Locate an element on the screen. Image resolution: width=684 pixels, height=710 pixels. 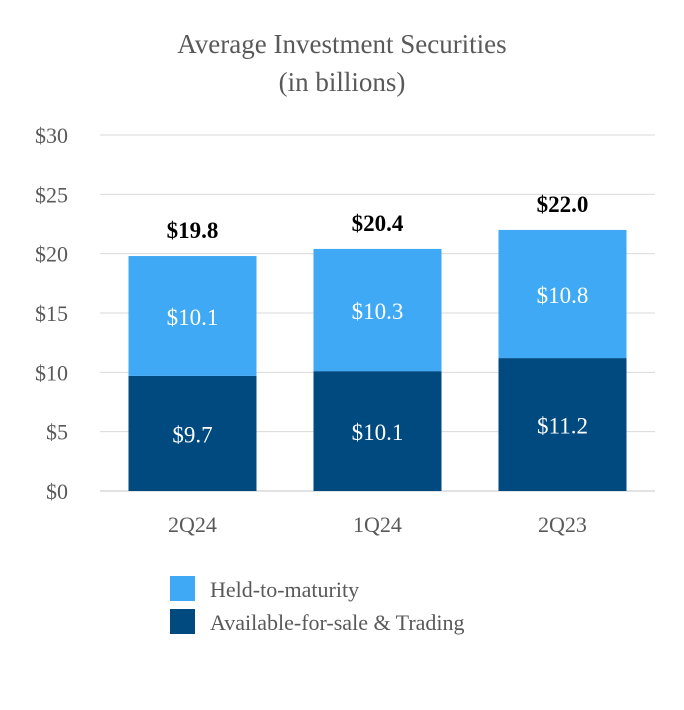
bar-value-label: $10.3 is located at coordinates (378, 311).